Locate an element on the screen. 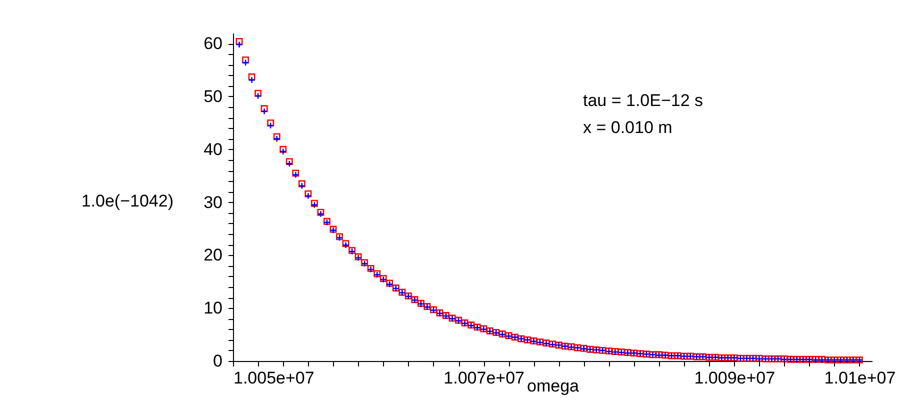 The width and height of the screenshot is (918, 404). annotation: tau = 1.0E−12 s is located at coordinates (643, 100).